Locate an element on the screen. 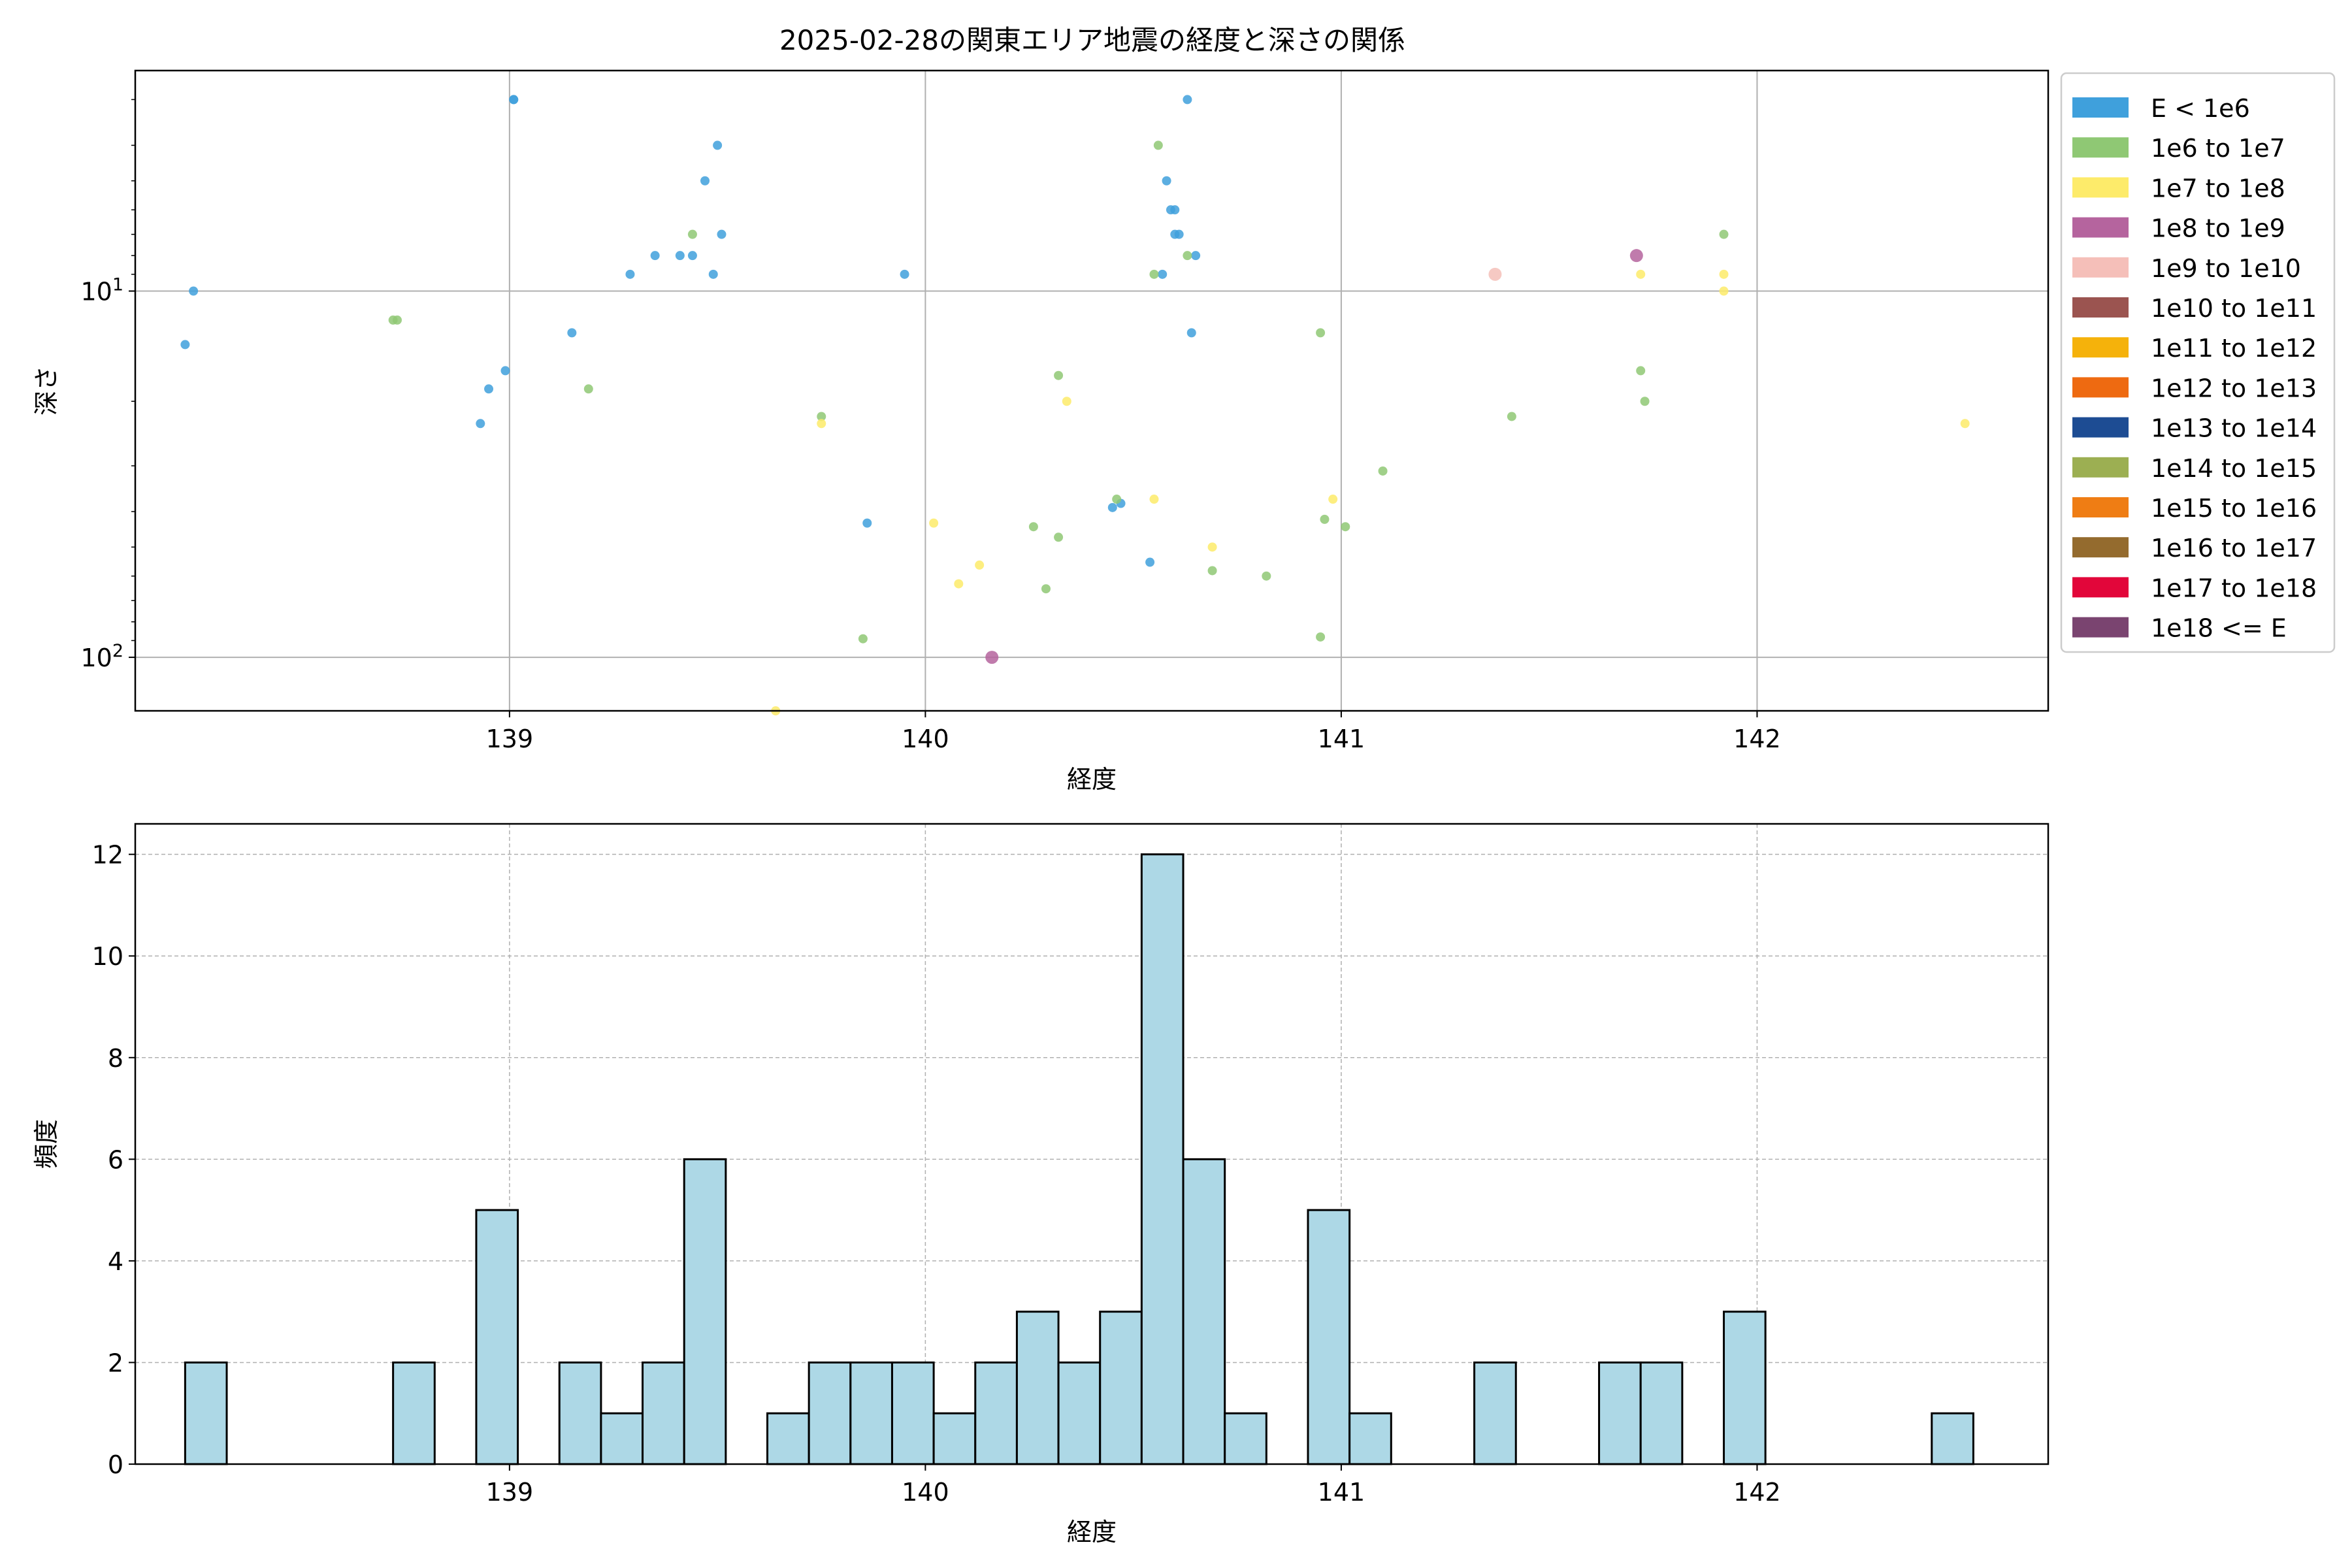 The image size is (2352, 1568). scatter-x-axis-label: 経度 is located at coordinates (1092, 779).